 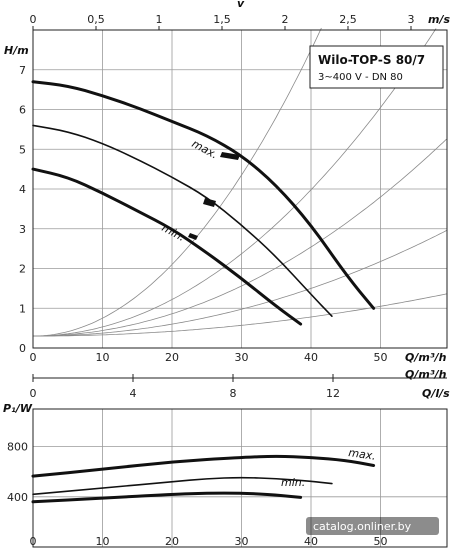 I want to click on head-y-tick: 0, so click(x=22, y=348).